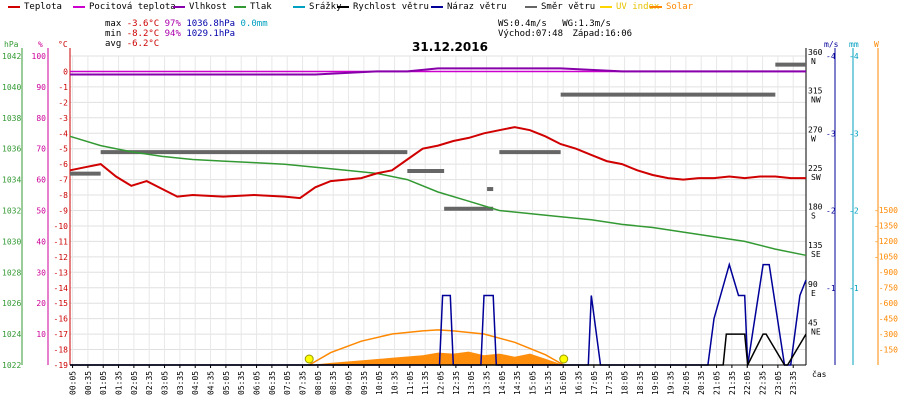  What do you see at coordinates (554, 24) in the screenshot?
I see `stats-wind-row: WS:0.4m/s WG:1.3m/s` at bounding box center [554, 24].